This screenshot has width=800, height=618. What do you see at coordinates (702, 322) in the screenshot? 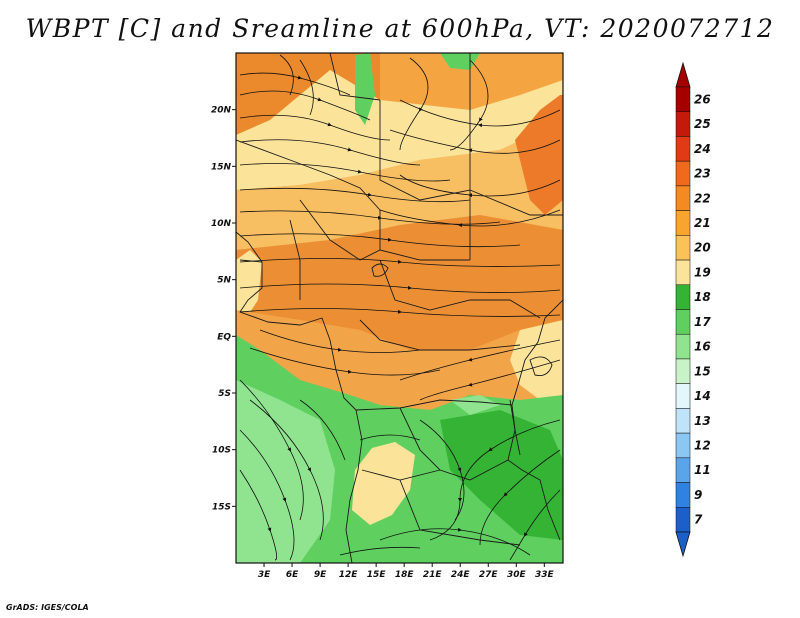
I see `colorbar-label: 17` at bounding box center [702, 322].